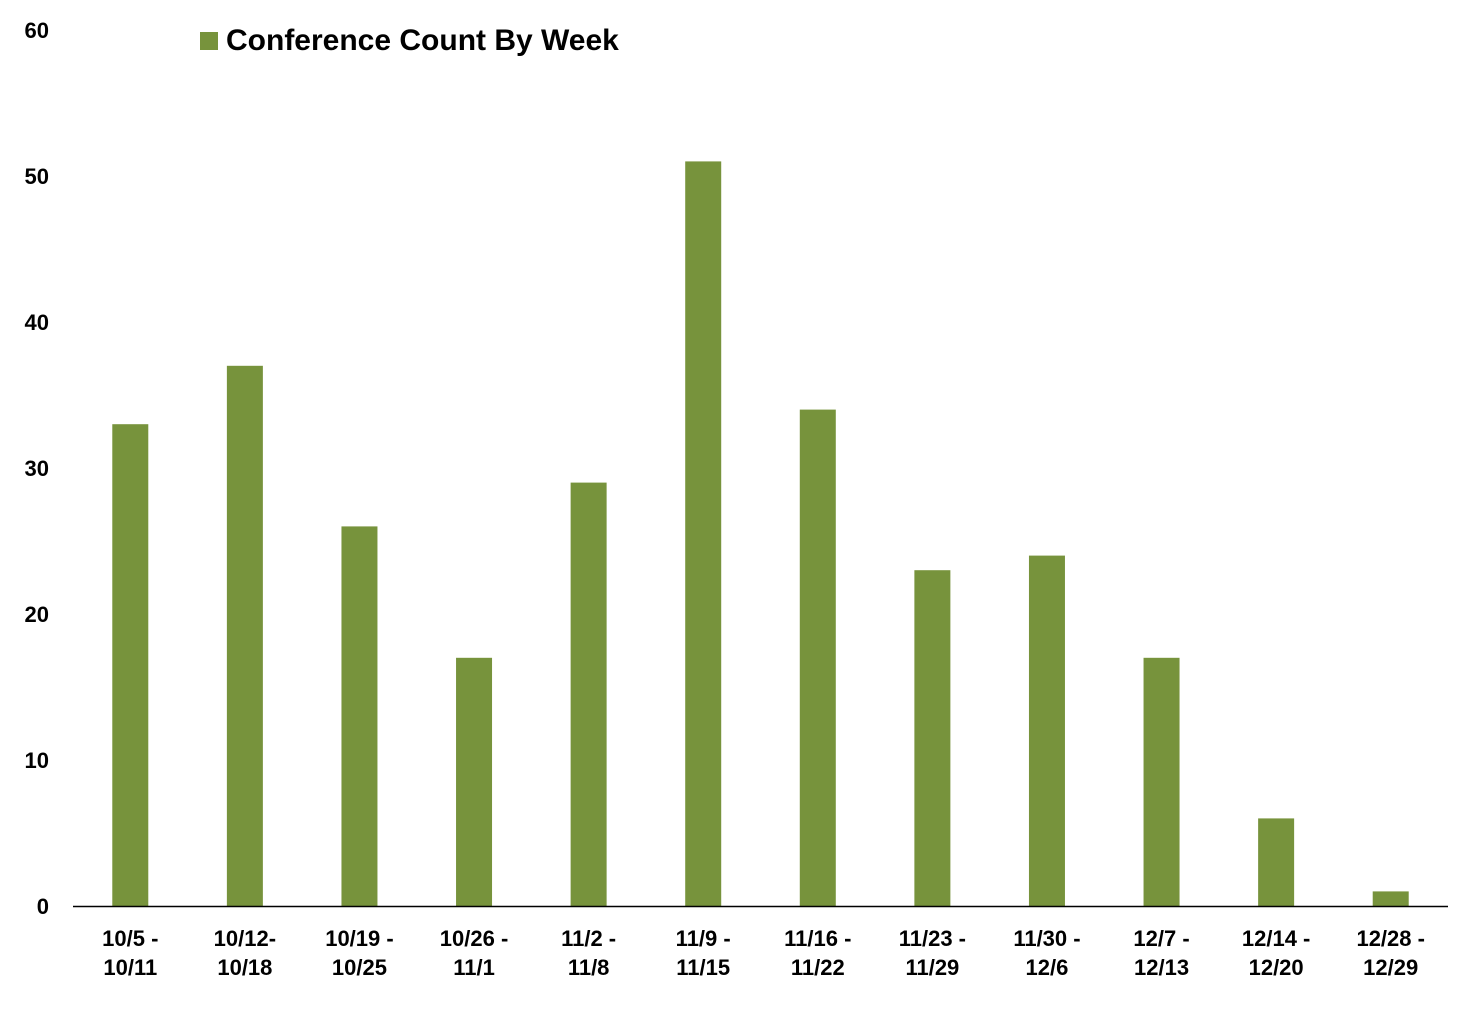  I want to click on x-tick-label: 12/7 - 12/13, so click(1161, 953).